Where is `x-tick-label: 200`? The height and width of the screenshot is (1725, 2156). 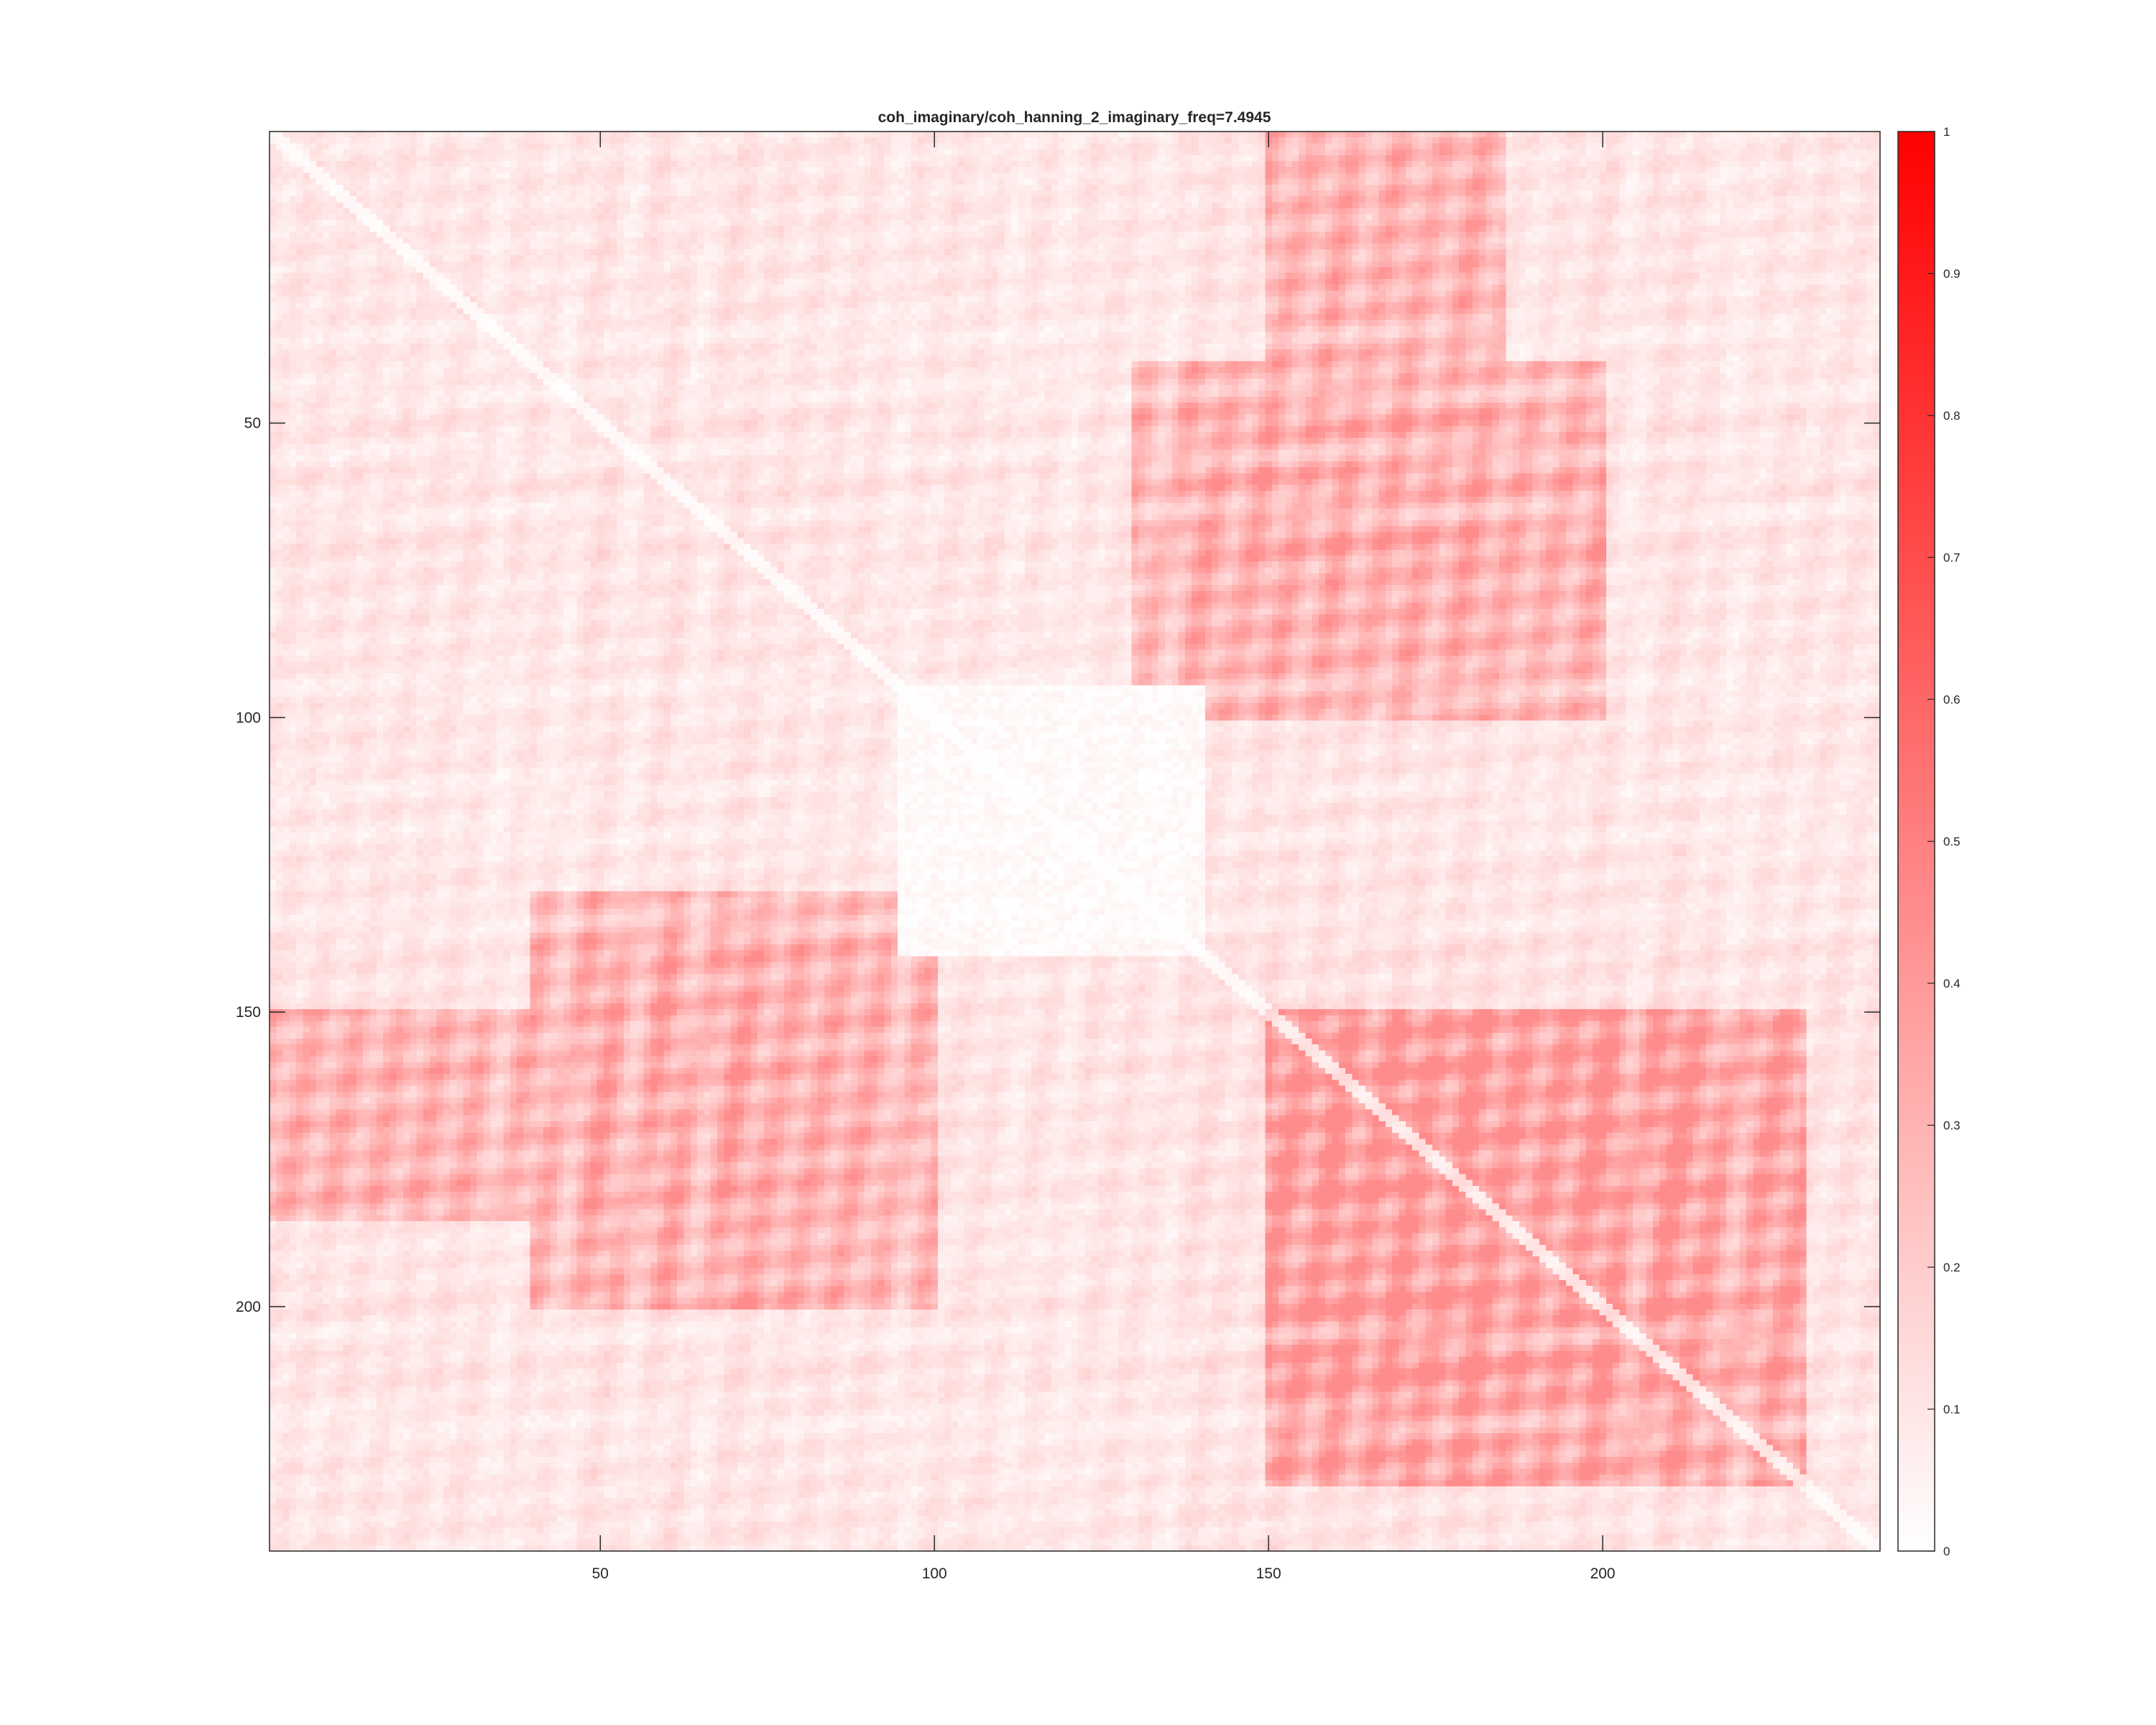 x-tick-label: 200 is located at coordinates (1603, 1573).